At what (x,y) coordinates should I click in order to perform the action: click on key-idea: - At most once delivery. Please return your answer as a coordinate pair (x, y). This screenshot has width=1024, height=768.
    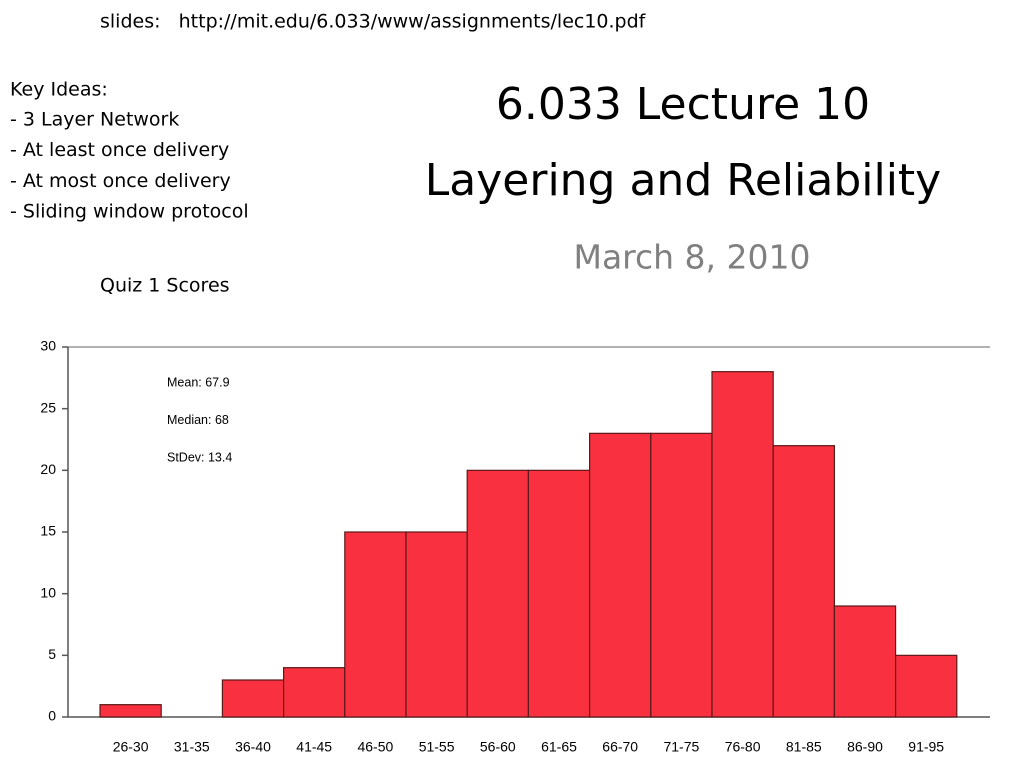
    Looking at the image, I should click on (120, 181).